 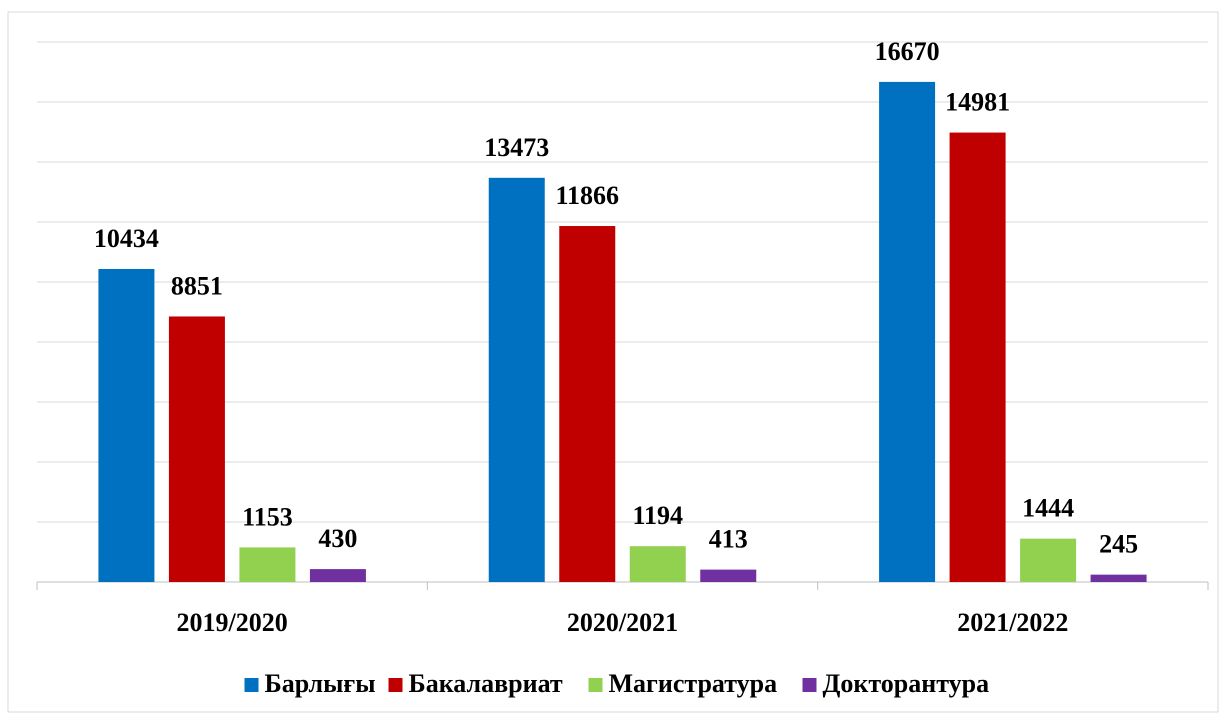 What do you see at coordinates (657, 515) in the screenshot?
I see `data-label: 1194` at bounding box center [657, 515].